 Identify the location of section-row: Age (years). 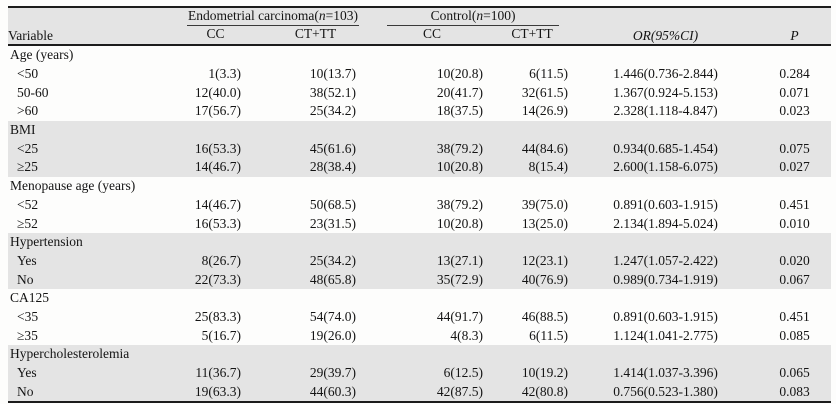
(419, 55).